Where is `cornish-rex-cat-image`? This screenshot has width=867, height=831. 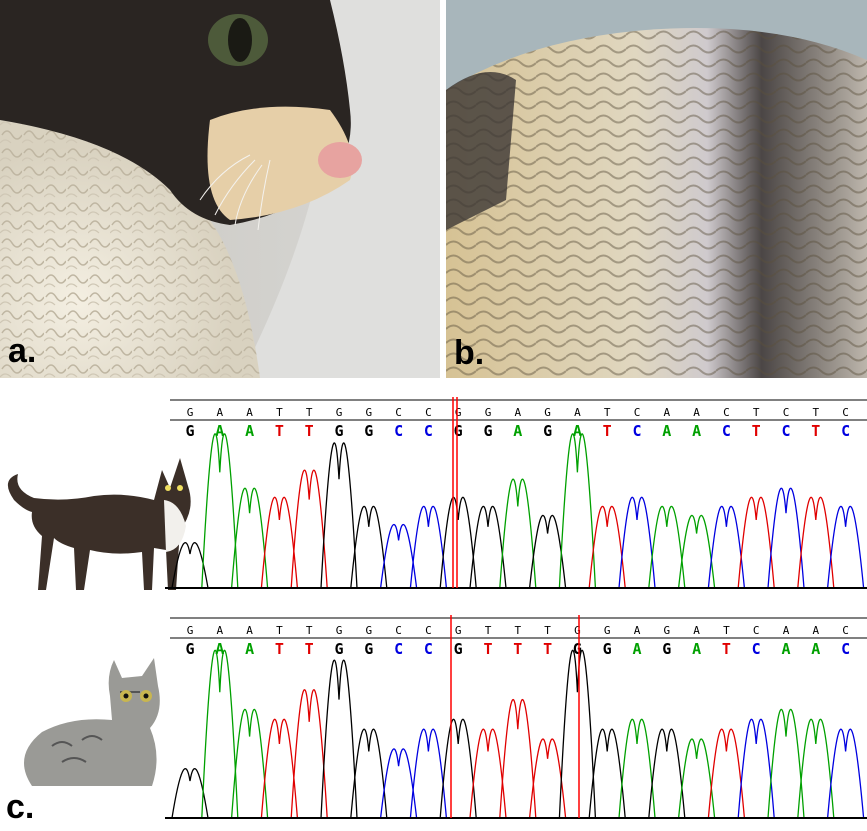
cornish-rex-cat-image is located at coordinates (102, 517).